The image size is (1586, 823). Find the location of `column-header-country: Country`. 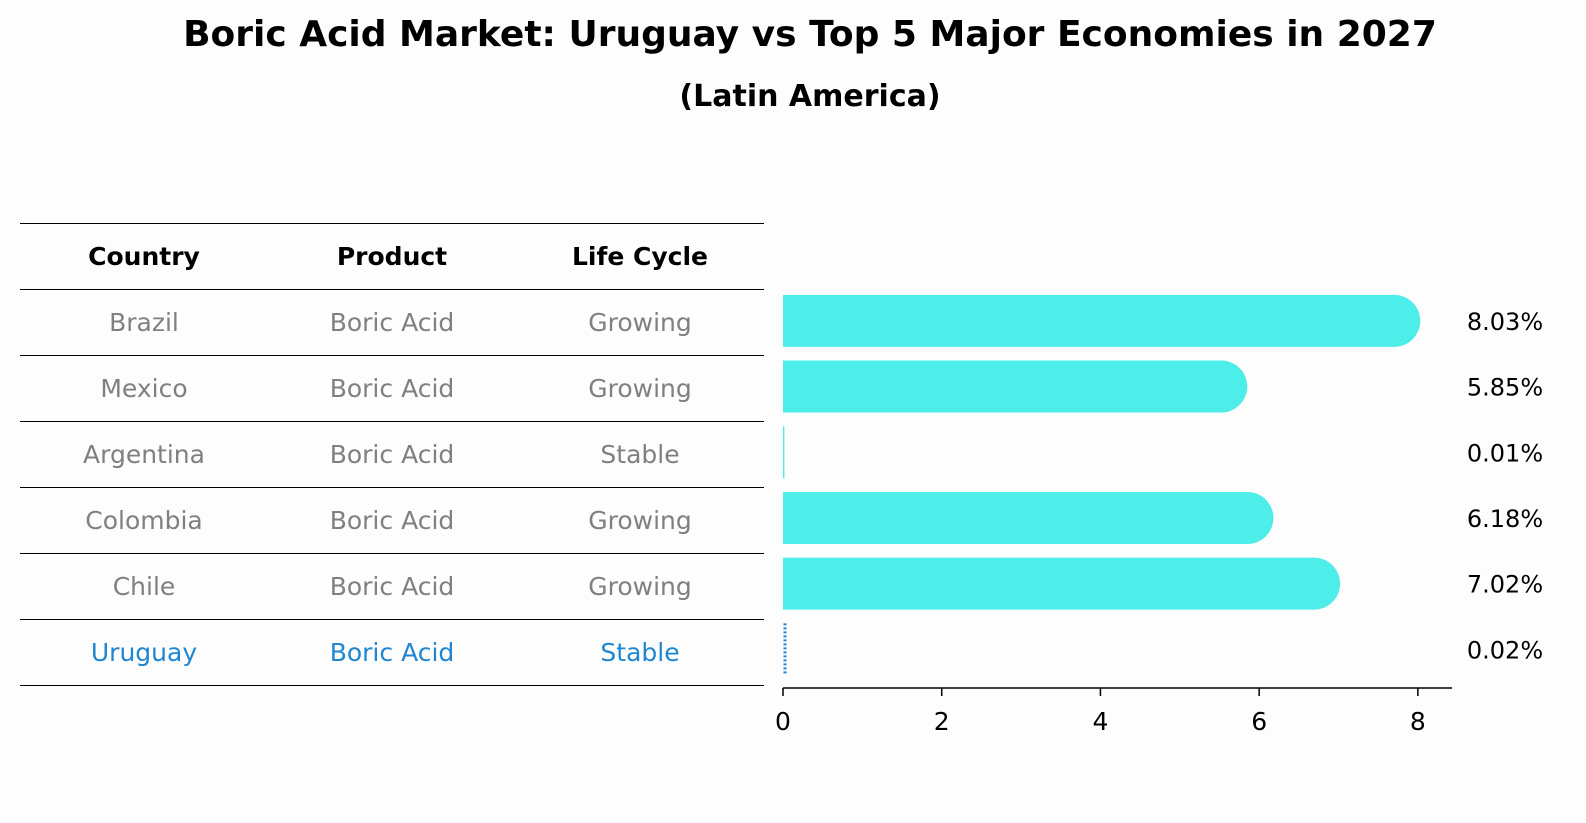

column-header-country: Country is located at coordinates (144, 256).